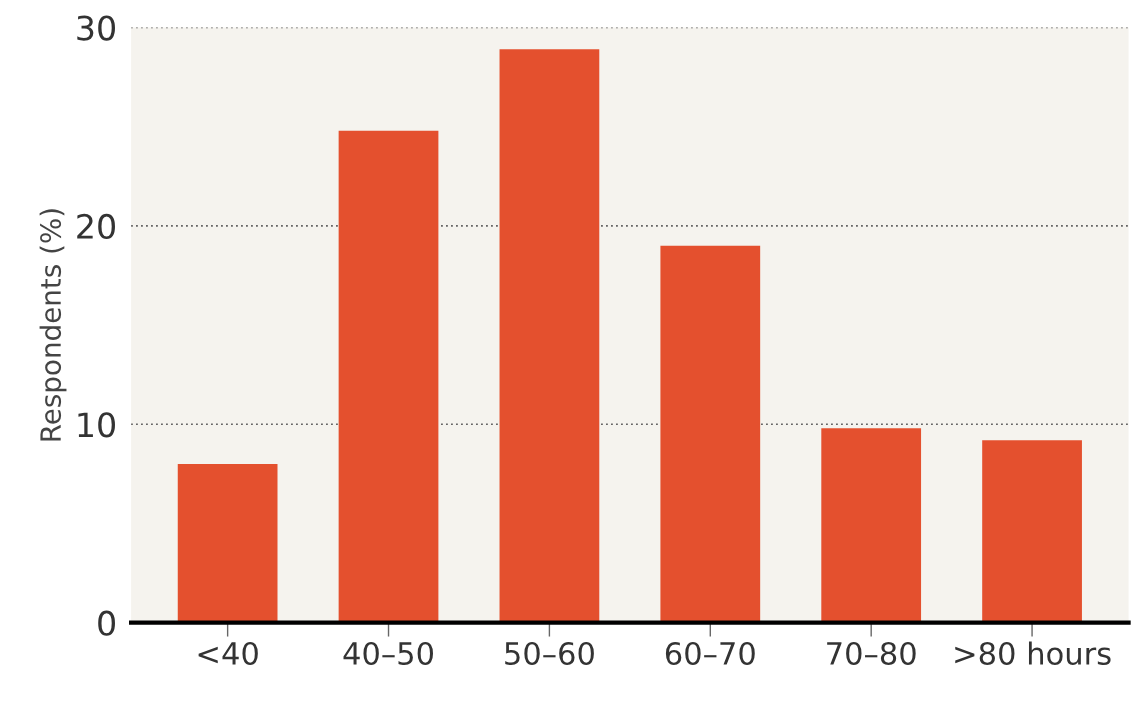 The image size is (1140, 724). Describe the element at coordinates (53, 325) in the screenshot. I see `y-axis-title: Respondents (%)` at that location.